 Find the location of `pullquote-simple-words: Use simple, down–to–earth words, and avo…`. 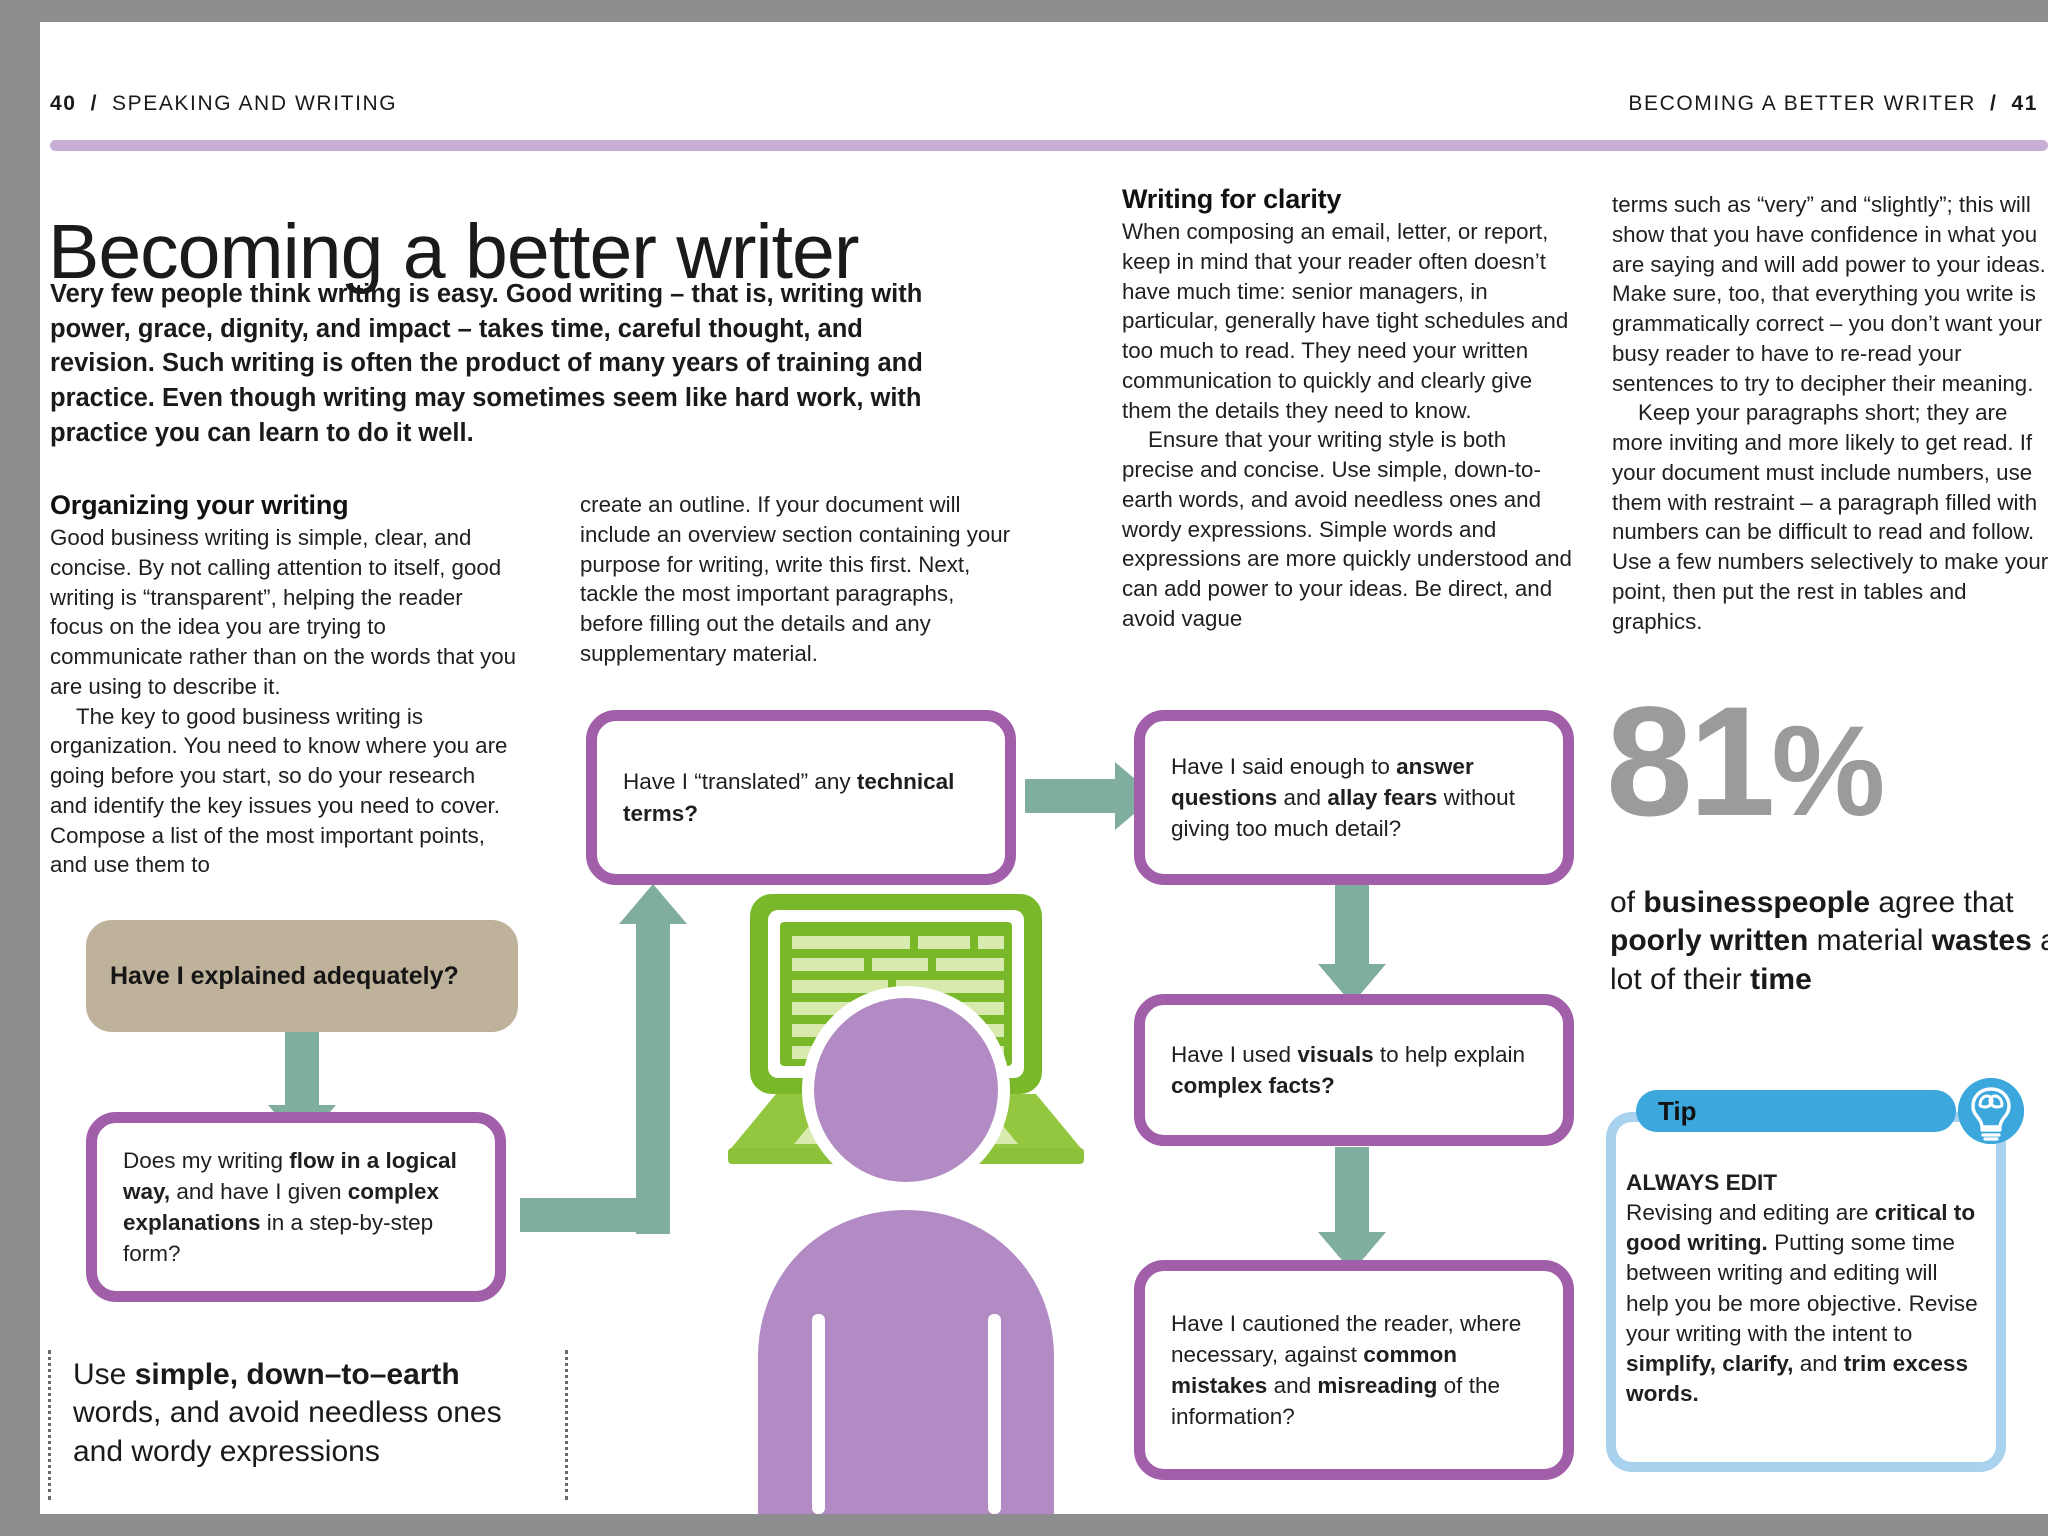

pullquote-simple-words: Use simple, down–to–earth words, and avo… is located at coordinates (308, 1425).